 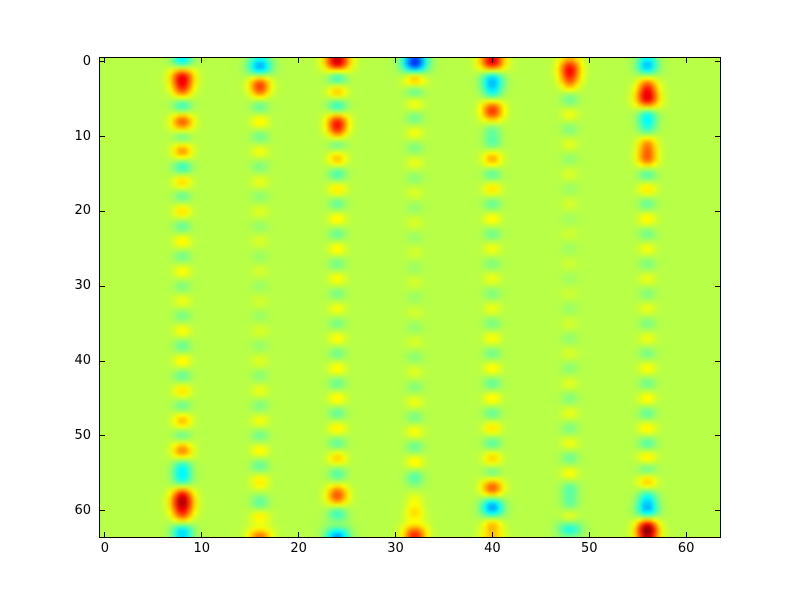 I want to click on y-tick-label: 50, so click(x=82, y=435).